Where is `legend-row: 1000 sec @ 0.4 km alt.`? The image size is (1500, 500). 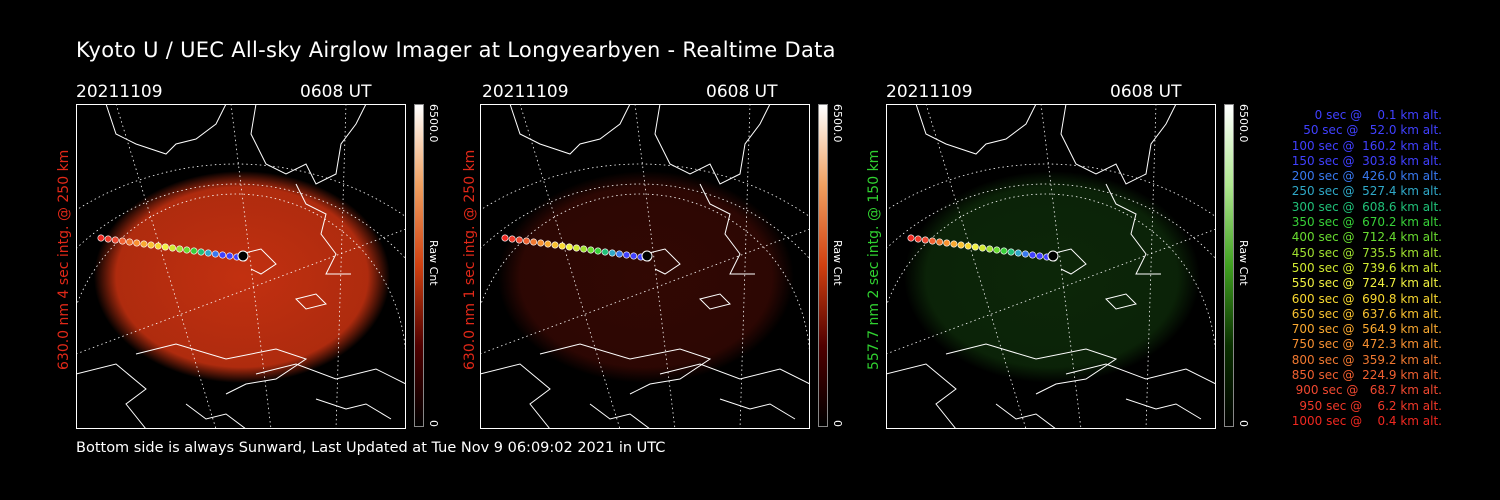 legend-row: 1000 sec @ 0.4 km alt. is located at coordinates (1366, 420).